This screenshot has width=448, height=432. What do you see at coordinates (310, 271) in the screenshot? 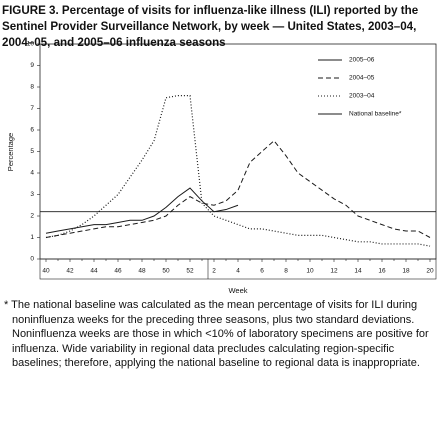
I see `x-tick-label: 10` at bounding box center [310, 271].